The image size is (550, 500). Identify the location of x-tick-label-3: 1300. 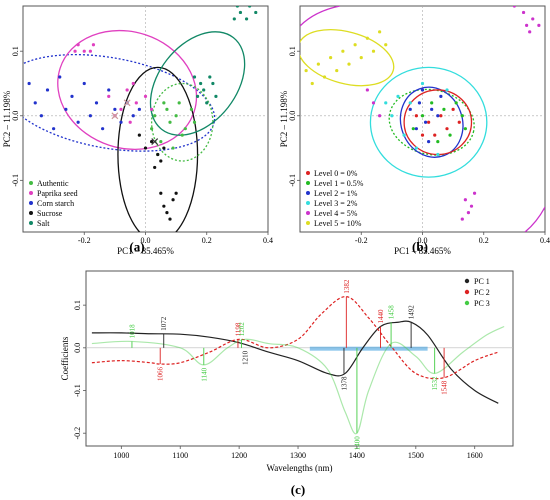
(298, 455).